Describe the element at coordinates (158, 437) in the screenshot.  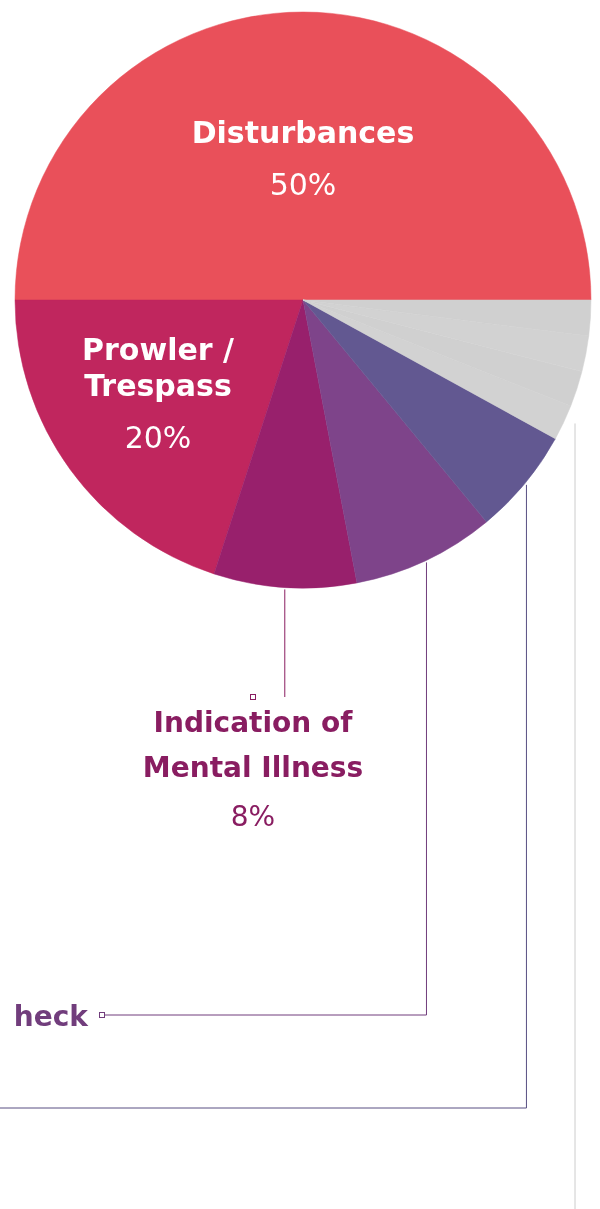
I see `data-label: 20%` at that location.